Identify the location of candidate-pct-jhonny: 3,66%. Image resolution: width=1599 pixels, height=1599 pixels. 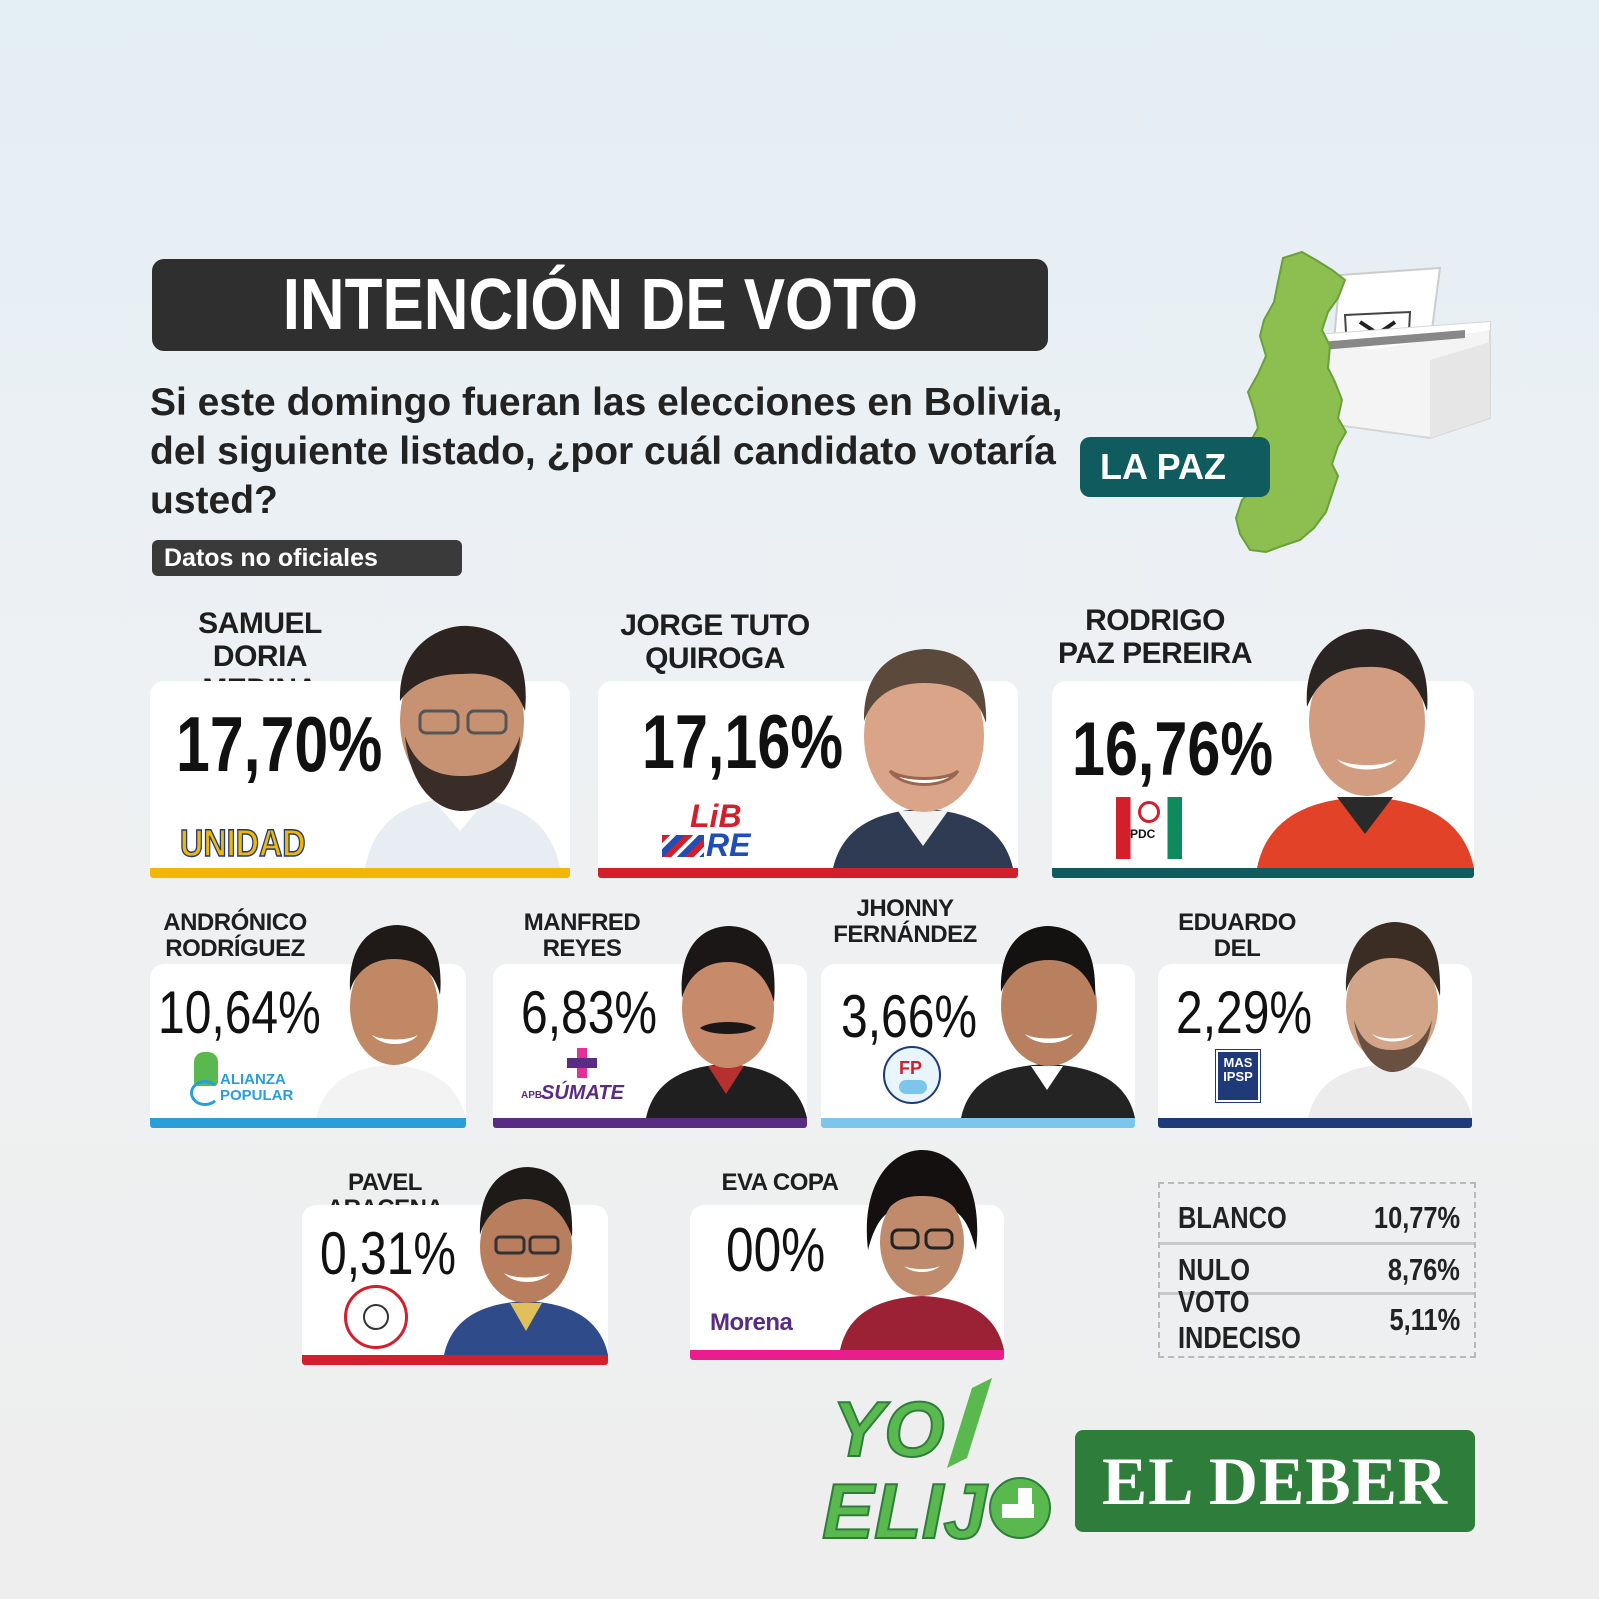
(909, 1016).